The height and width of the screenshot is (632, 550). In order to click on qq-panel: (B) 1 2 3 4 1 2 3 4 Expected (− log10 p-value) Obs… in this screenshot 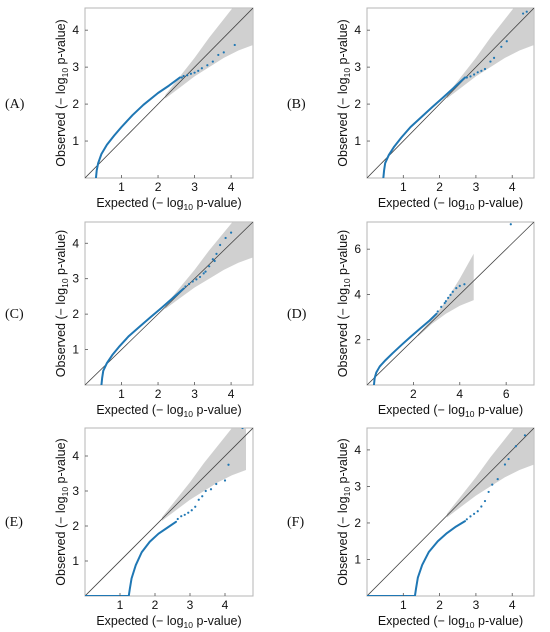, I will do `click(411, 109)`.